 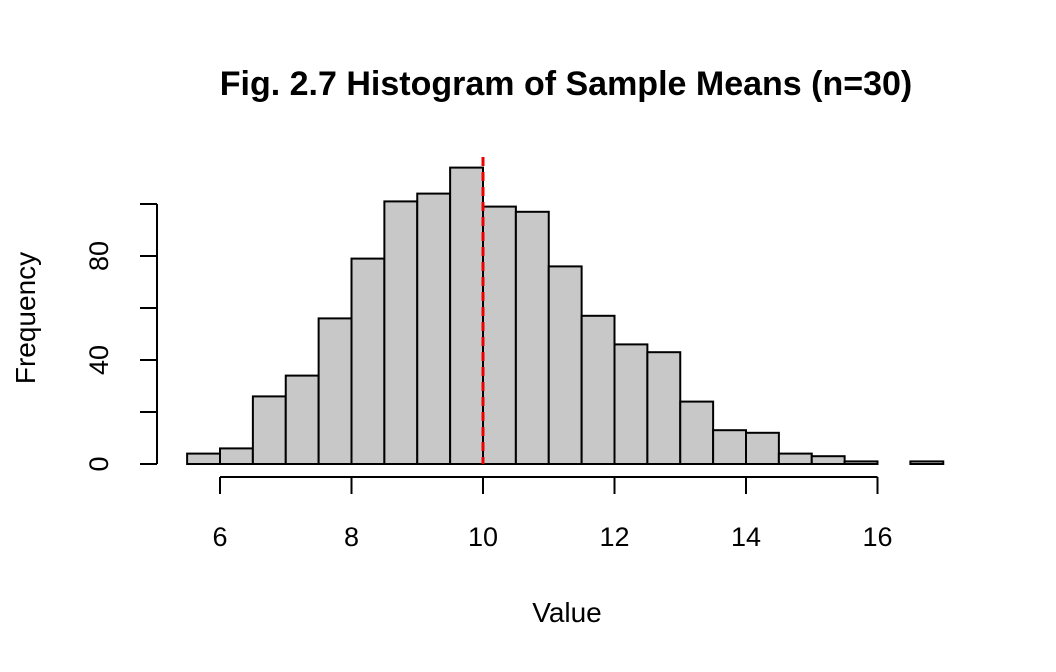 I want to click on x-tick-label: 12, so click(x=614, y=537).